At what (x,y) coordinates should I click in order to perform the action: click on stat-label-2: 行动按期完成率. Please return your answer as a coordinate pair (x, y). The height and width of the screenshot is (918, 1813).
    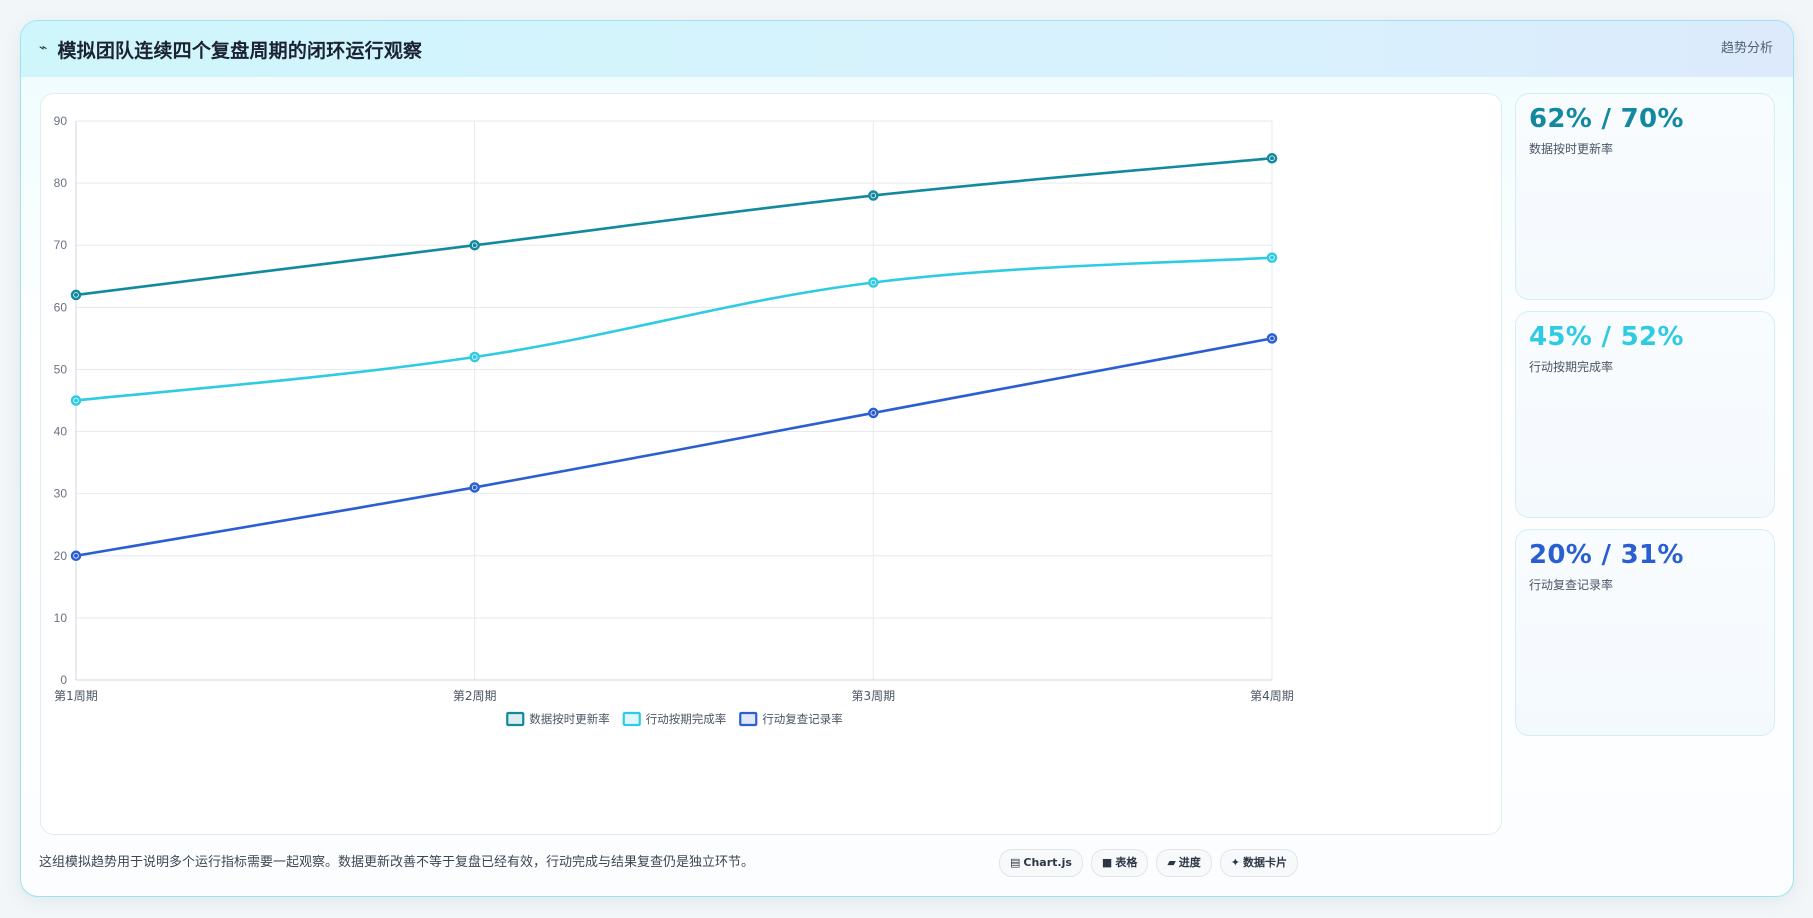
    Looking at the image, I should click on (1571, 367).